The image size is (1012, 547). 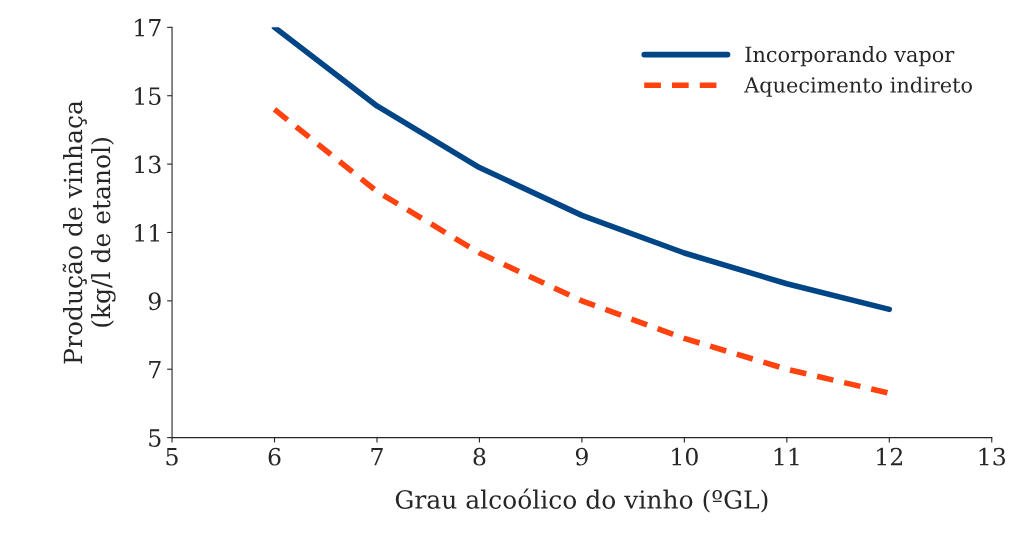 What do you see at coordinates (992, 456) in the screenshot?
I see `x-tick-label: 13` at bounding box center [992, 456].